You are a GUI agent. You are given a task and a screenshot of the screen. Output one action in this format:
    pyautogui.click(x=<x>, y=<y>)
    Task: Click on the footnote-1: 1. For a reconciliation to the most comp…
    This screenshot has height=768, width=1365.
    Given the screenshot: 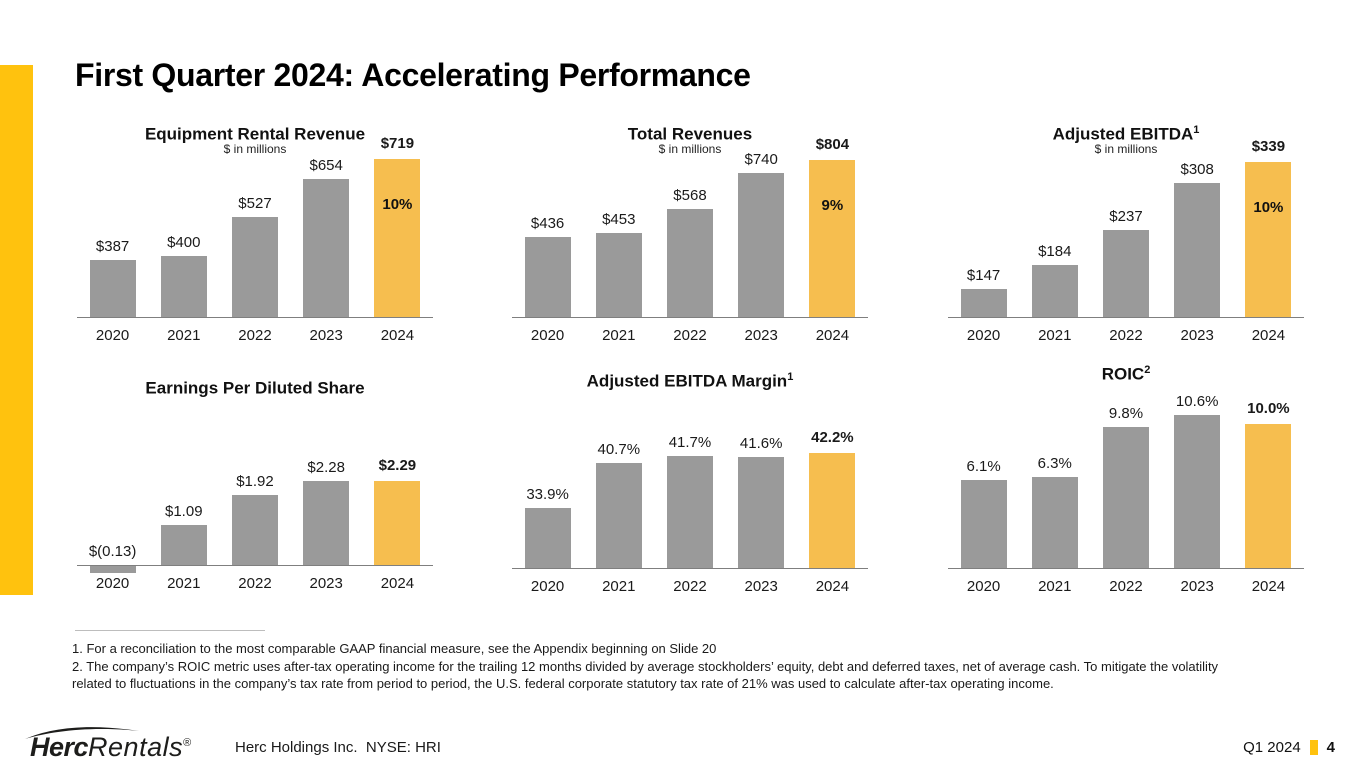 What is the action you would take?
    pyautogui.click(x=394, y=648)
    